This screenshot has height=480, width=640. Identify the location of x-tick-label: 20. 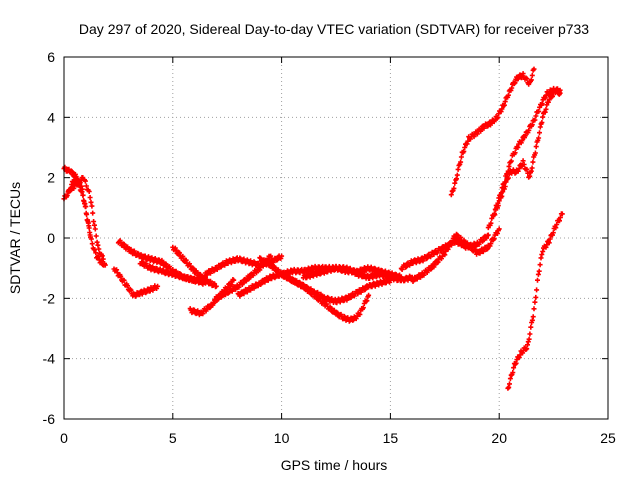
(499, 438).